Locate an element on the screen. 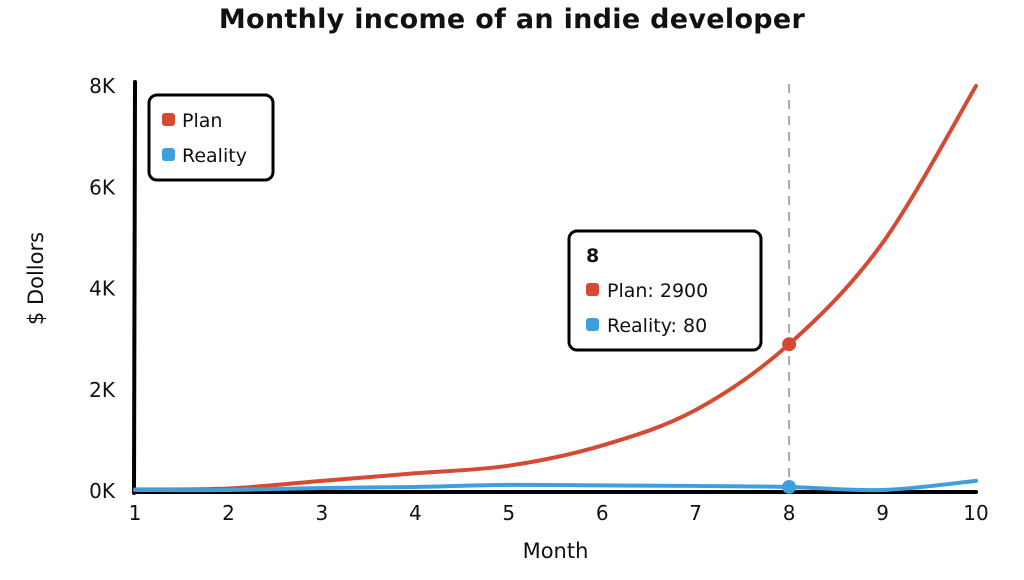 The image size is (1024, 580). x-axis-label: Month is located at coordinates (556, 551).